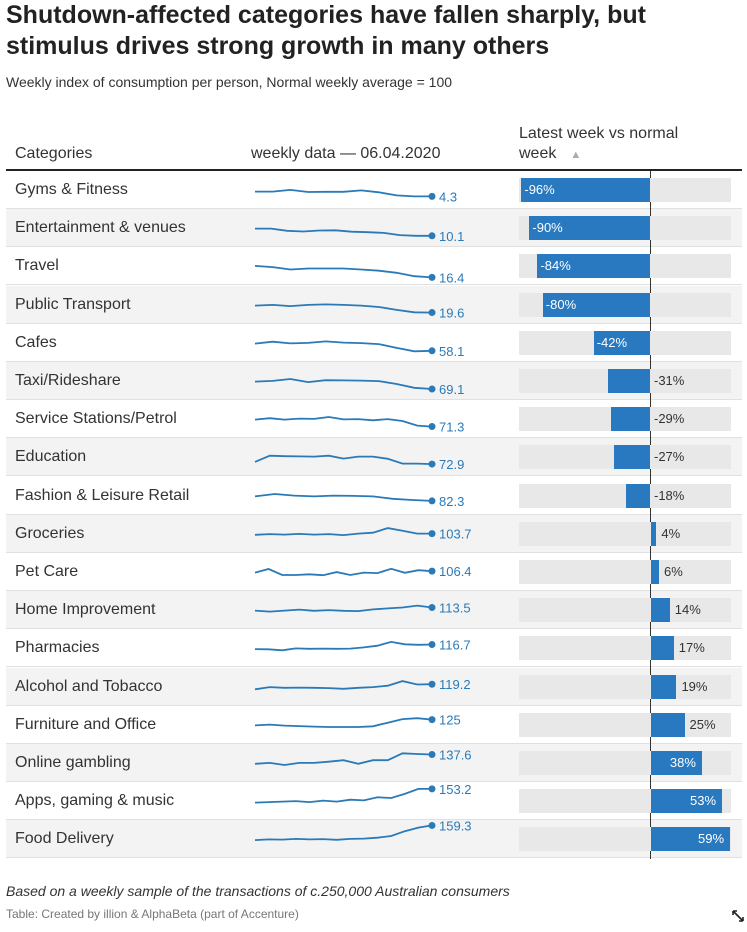 This screenshot has width=747, height=932. What do you see at coordinates (451, 278) in the screenshot?
I see `index-value-label: 16.4` at bounding box center [451, 278].